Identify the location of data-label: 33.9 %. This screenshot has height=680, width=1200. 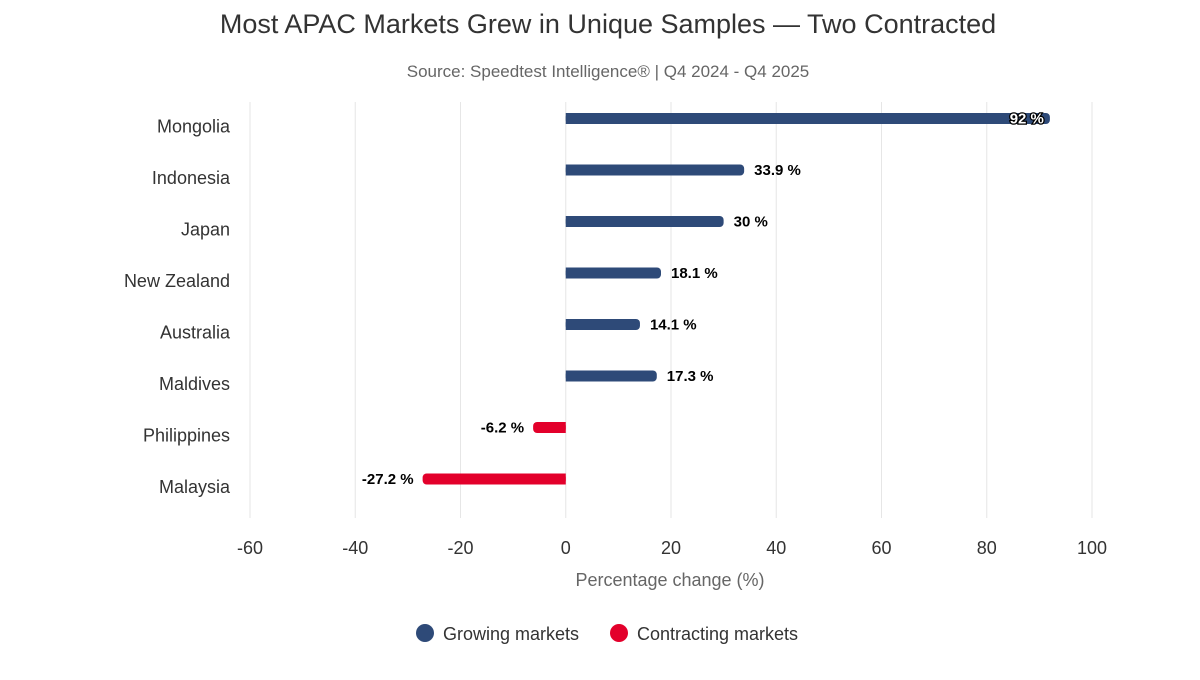
(777, 170).